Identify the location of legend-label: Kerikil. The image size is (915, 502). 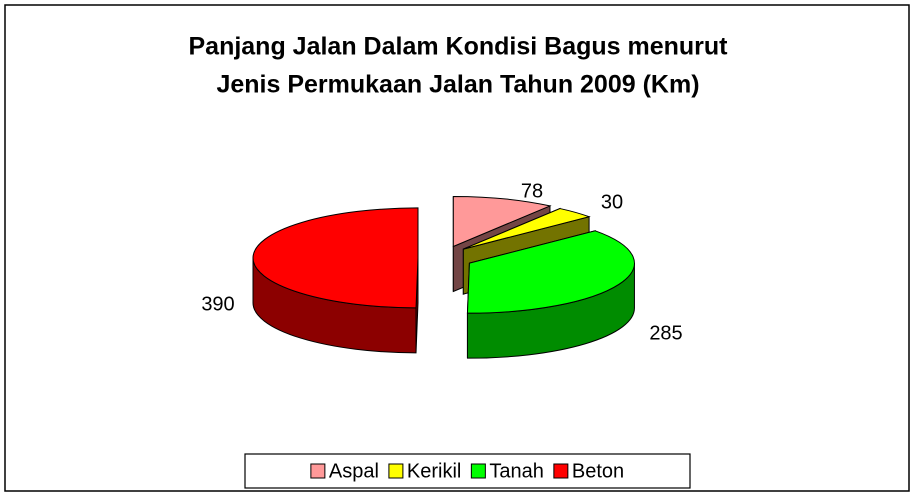
(434, 471).